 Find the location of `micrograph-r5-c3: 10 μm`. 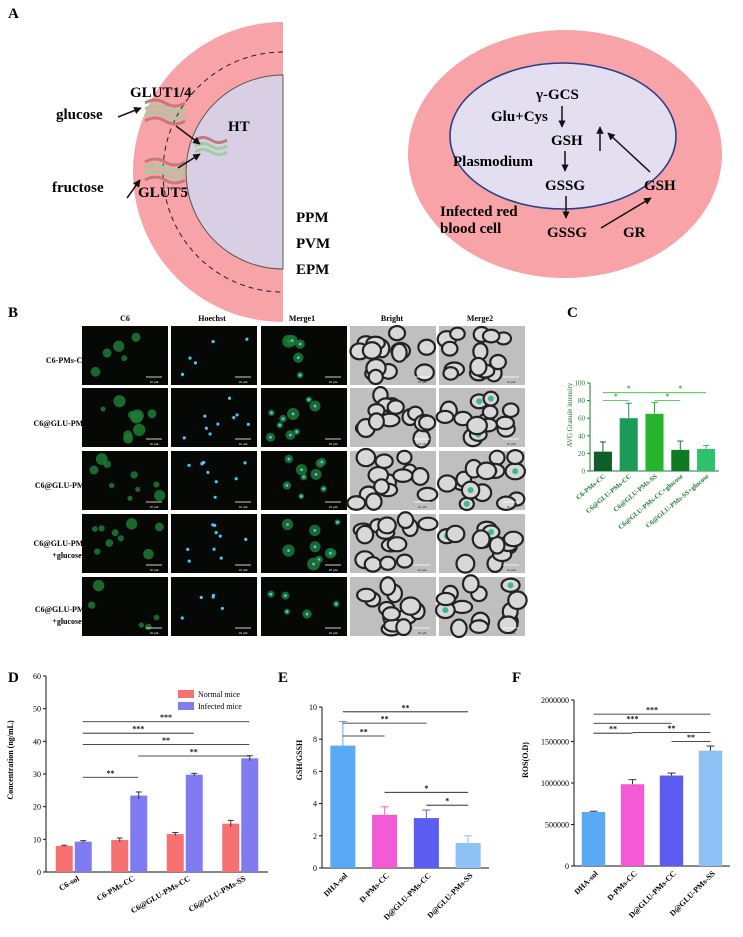

micrograph-r5-c3: 10 μm is located at coordinates (304, 606).